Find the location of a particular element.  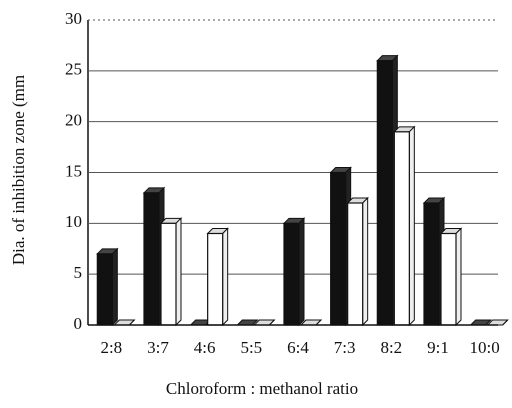

y-tick-label: 20 is located at coordinates (73, 120).